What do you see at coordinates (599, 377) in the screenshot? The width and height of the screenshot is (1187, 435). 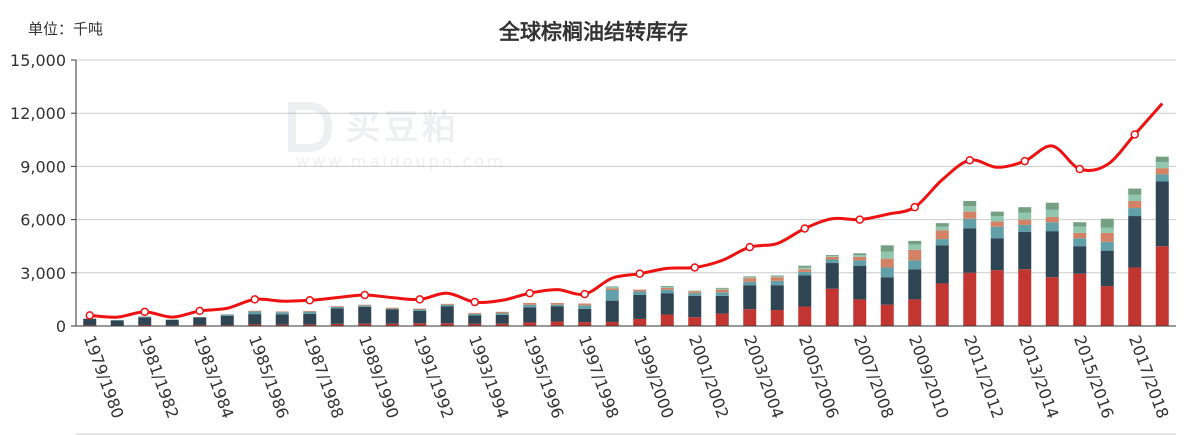 I see `x-tick-label: 1997/1998` at bounding box center [599, 377].